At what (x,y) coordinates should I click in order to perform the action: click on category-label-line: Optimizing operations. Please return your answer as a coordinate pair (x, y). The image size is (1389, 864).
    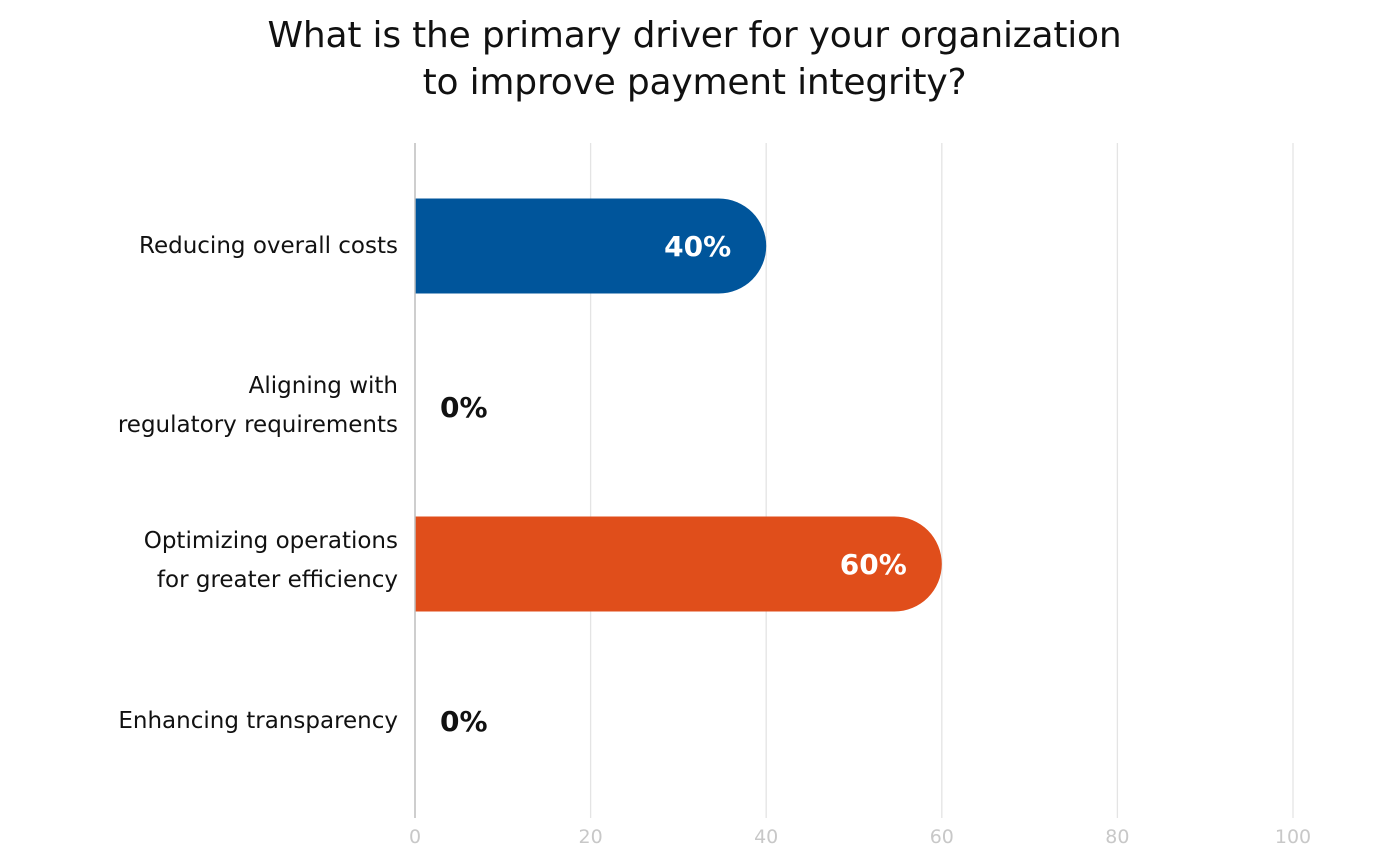
    Looking at the image, I should click on (270, 541).